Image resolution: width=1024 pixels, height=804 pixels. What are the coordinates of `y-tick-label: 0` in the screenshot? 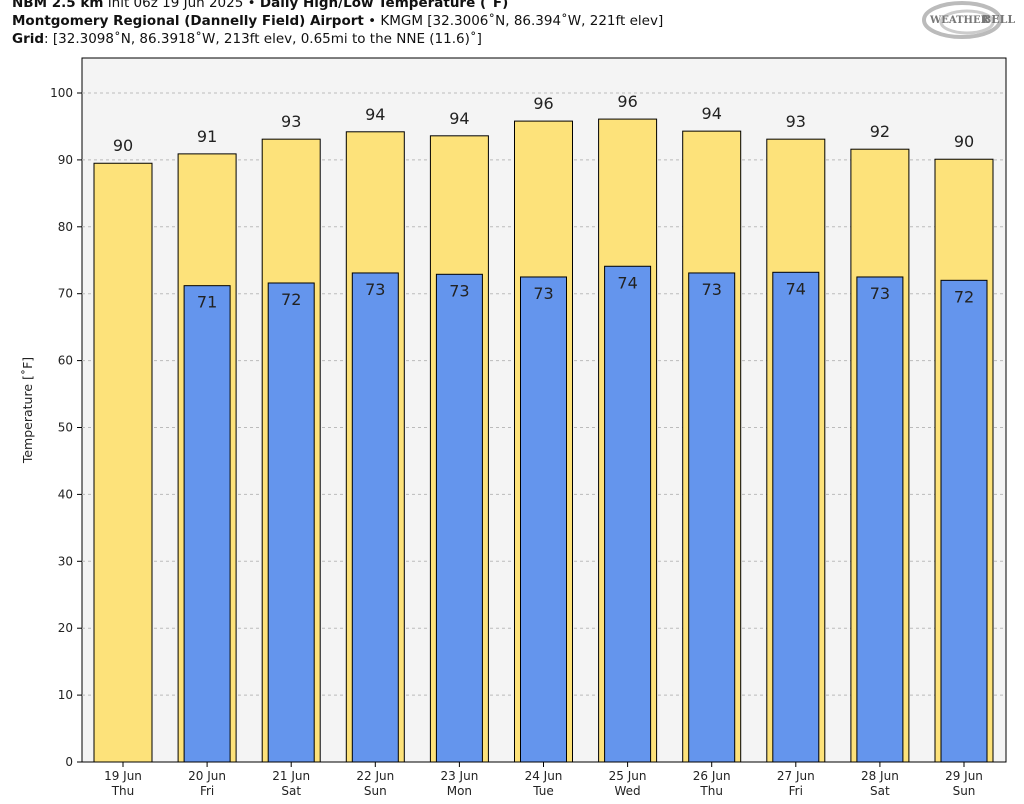 It's located at (69, 762).